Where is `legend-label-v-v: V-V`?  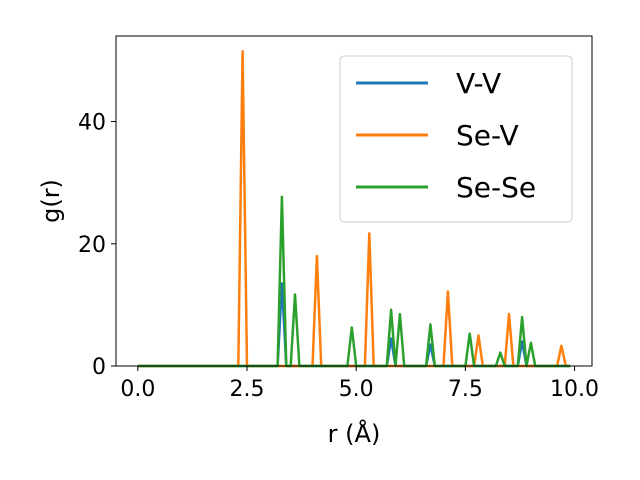 legend-label-v-v: V-V is located at coordinates (478, 83).